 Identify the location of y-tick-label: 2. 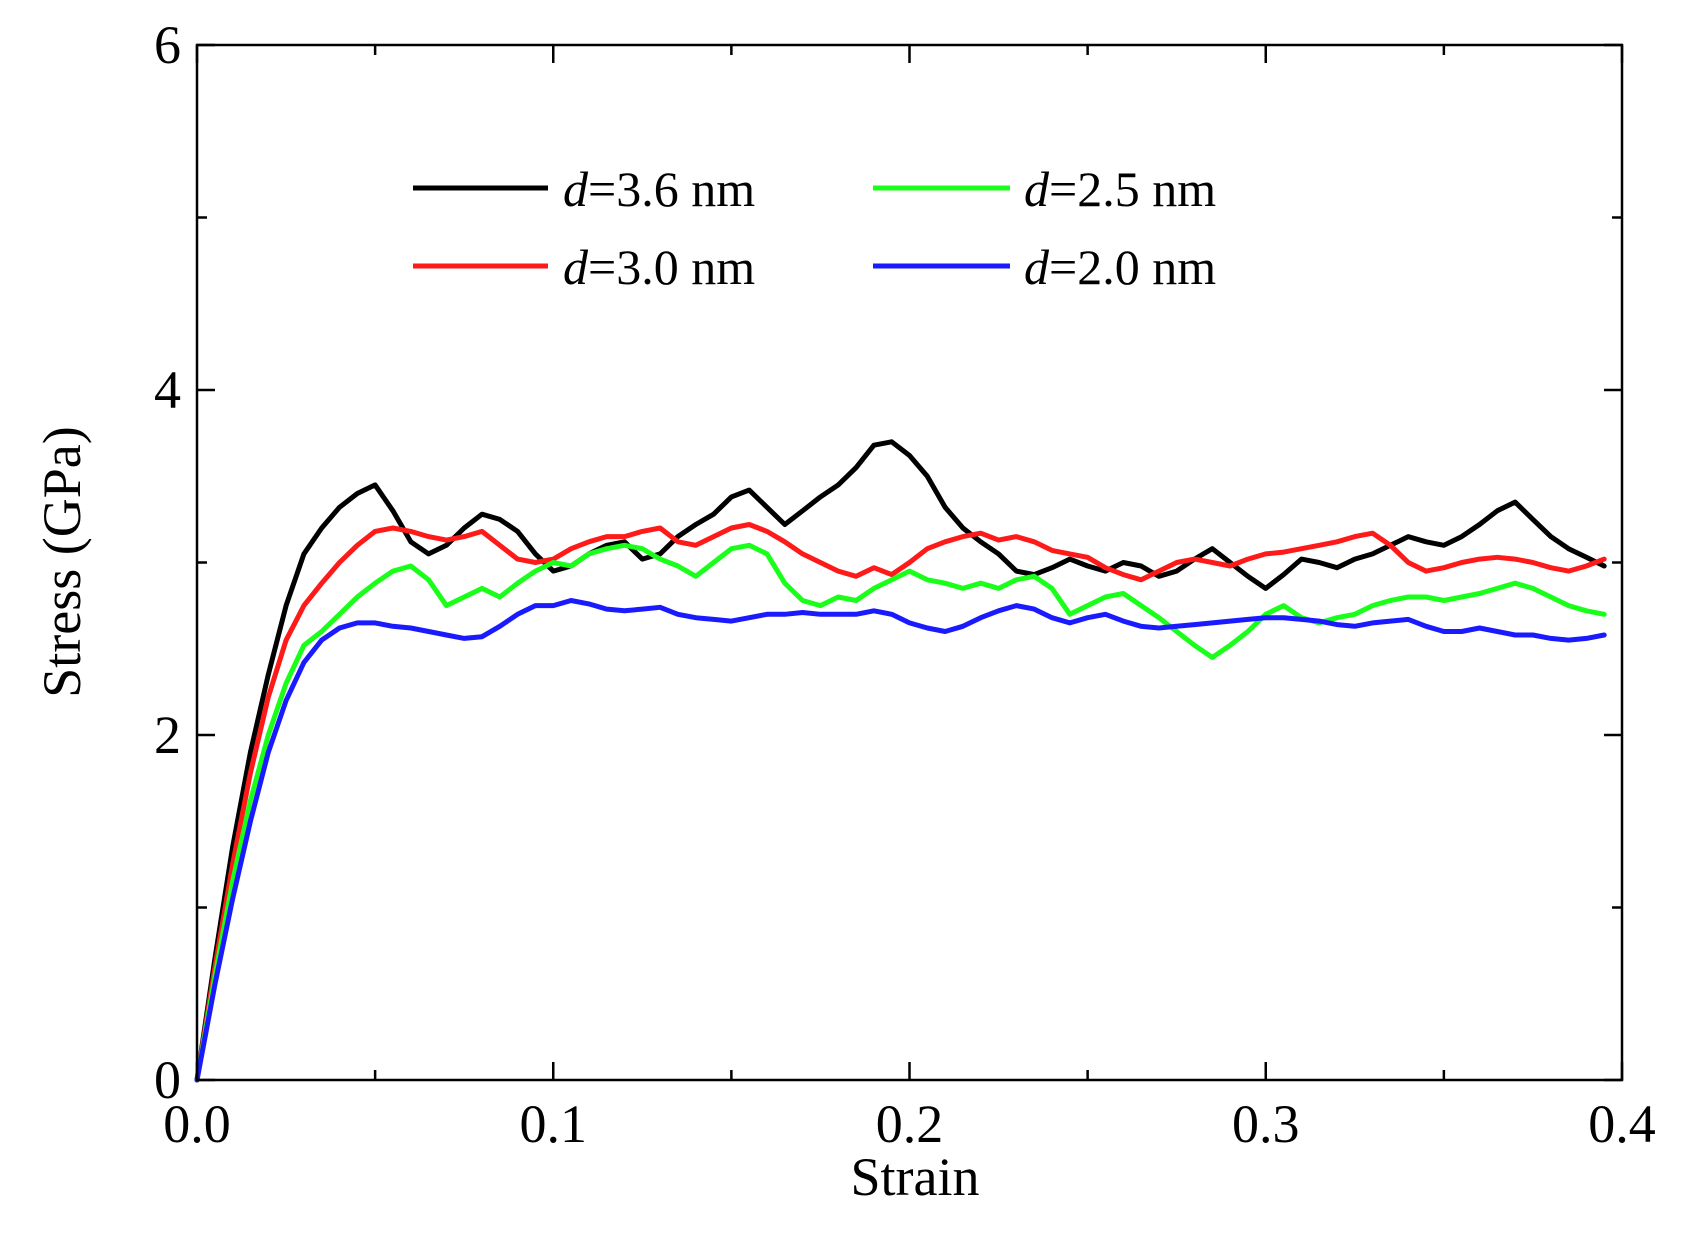
(167, 735).